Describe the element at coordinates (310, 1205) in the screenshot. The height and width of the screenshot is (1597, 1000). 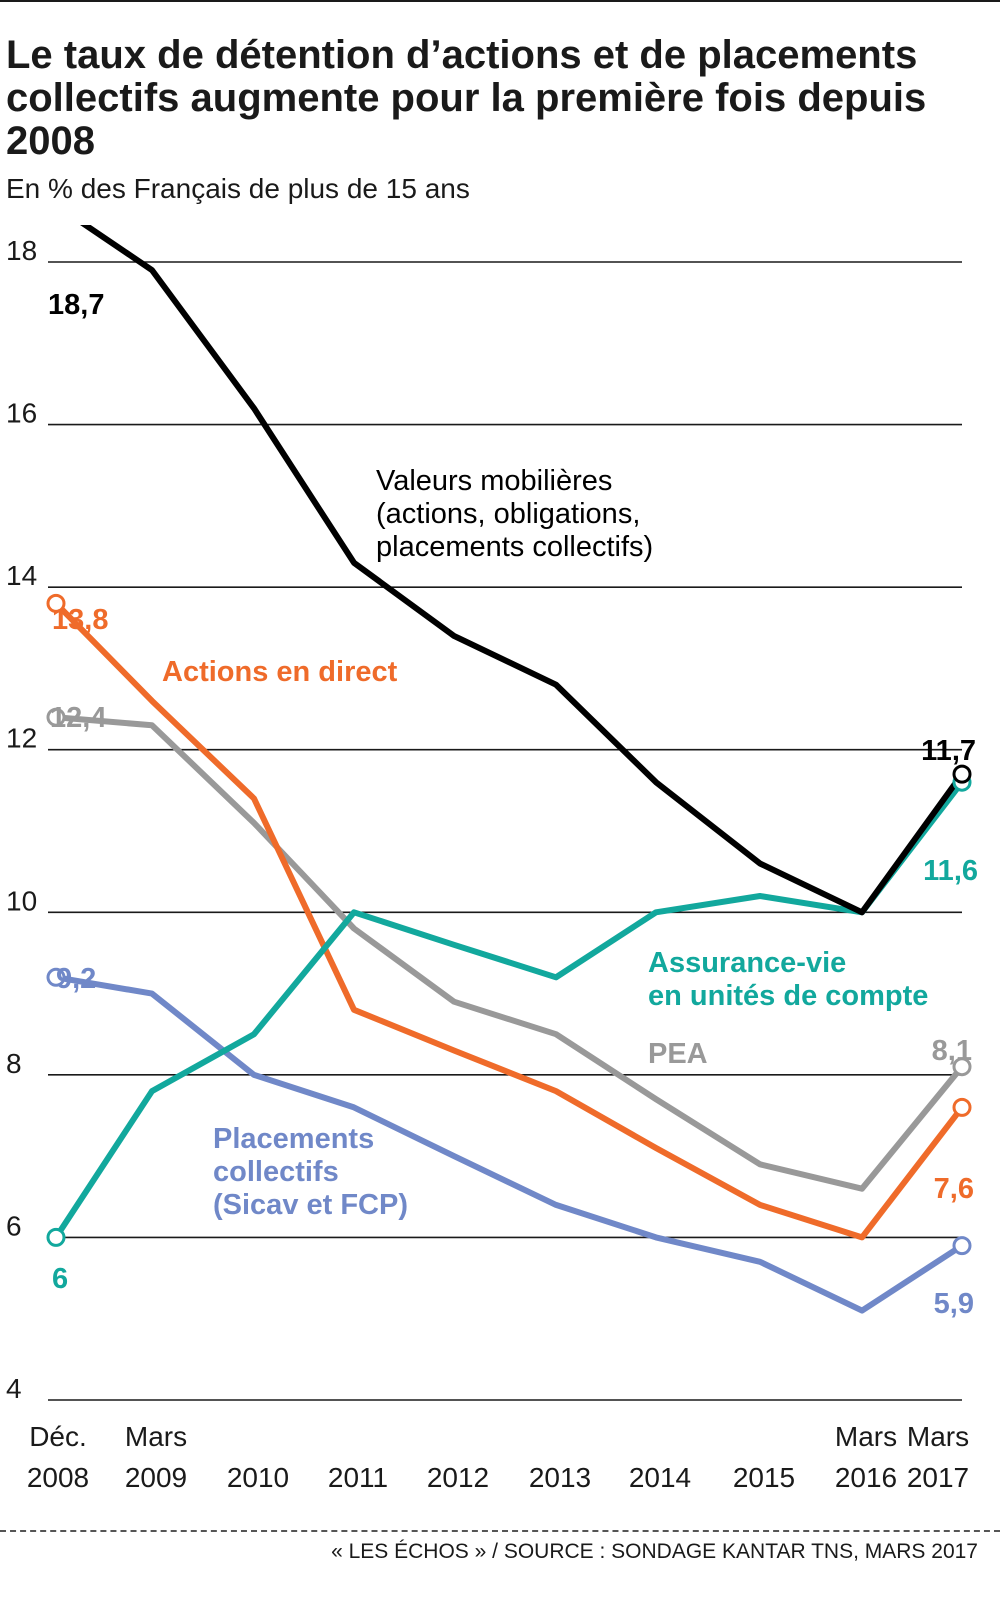
I see `series-label-line: (Sicav et FCP)` at that location.